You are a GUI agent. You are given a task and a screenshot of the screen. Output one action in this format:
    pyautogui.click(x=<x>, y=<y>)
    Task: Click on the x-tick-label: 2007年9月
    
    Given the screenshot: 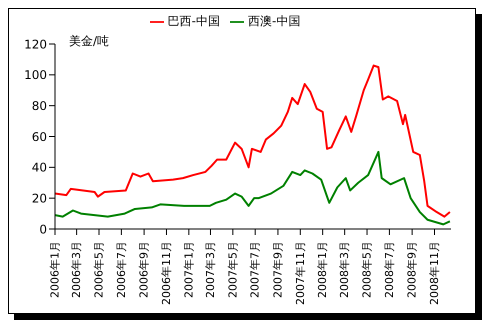 What is the action you would take?
    pyautogui.click(x=277, y=269)
    